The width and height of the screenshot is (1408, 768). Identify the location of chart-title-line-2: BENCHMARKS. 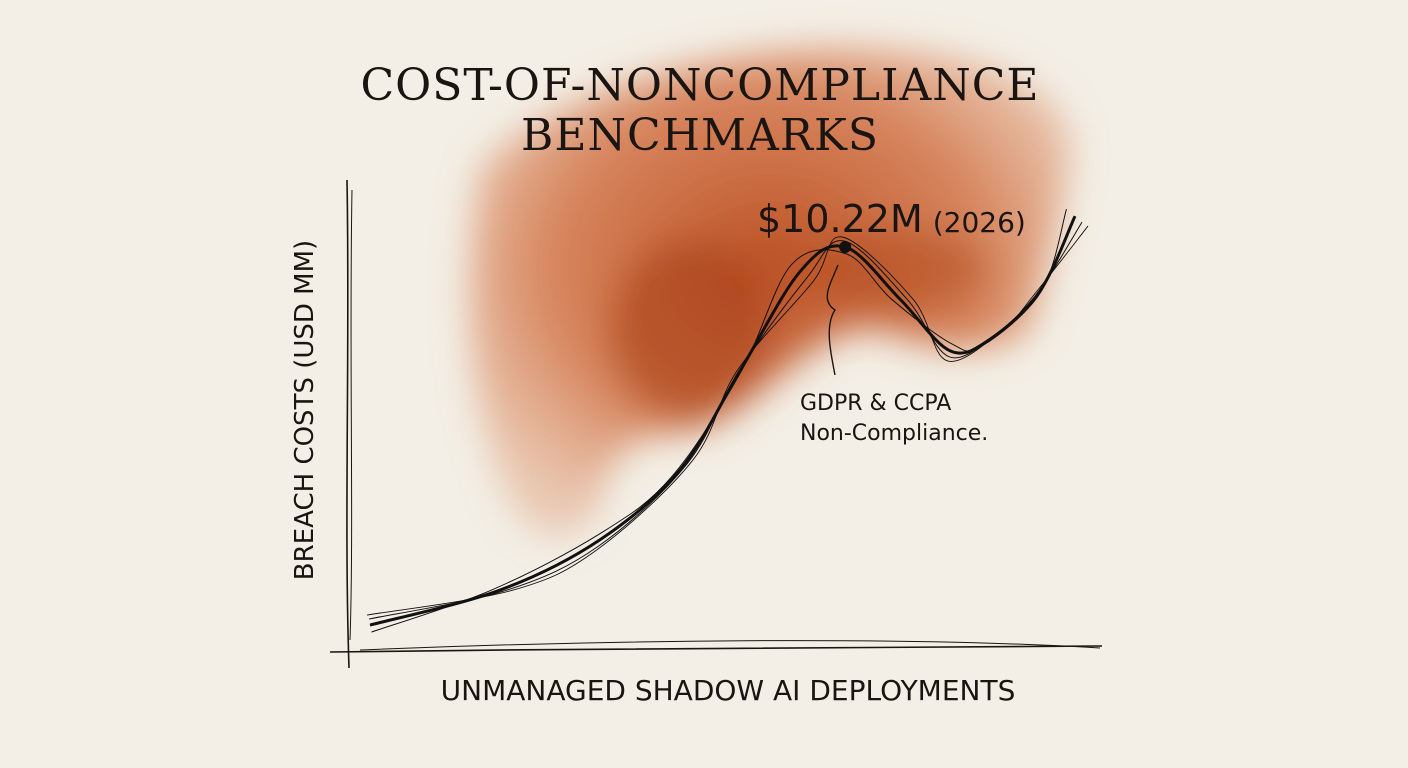
(700, 135).